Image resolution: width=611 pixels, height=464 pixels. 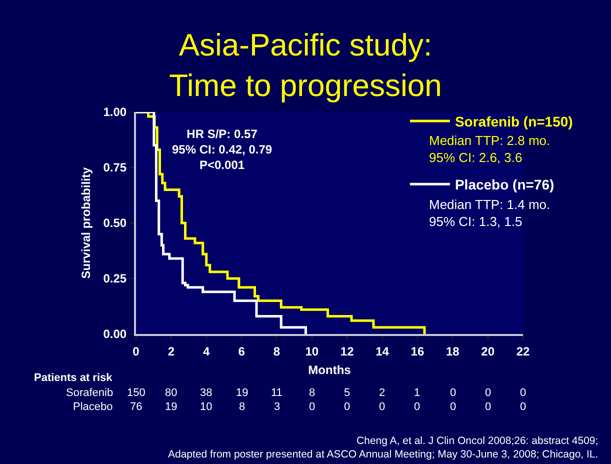 What do you see at coordinates (513, 121) in the screenshot?
I see `legend-label: Sorafenib (n=150)` at bounding box center [513, 121].